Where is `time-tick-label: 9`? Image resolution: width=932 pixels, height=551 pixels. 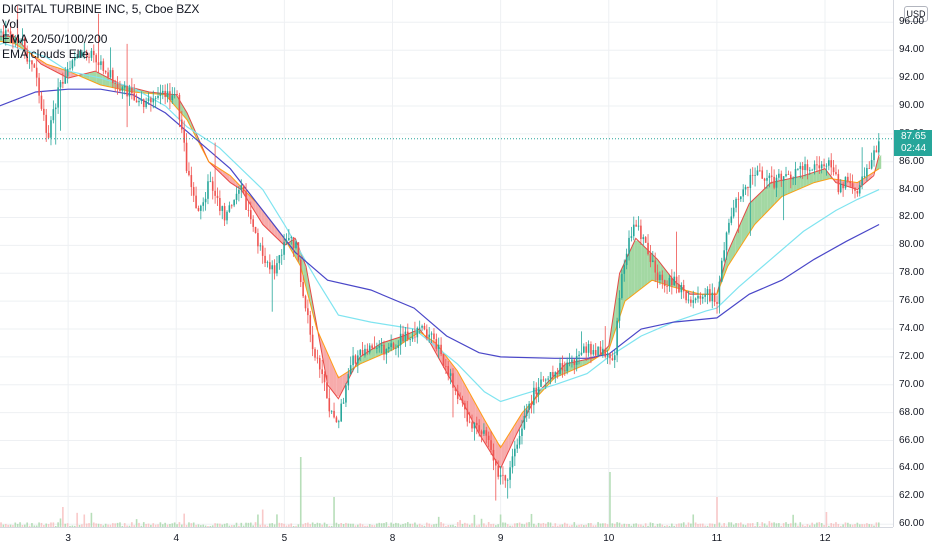 time-tick-label: 9 is located at coordinates (501, 538).